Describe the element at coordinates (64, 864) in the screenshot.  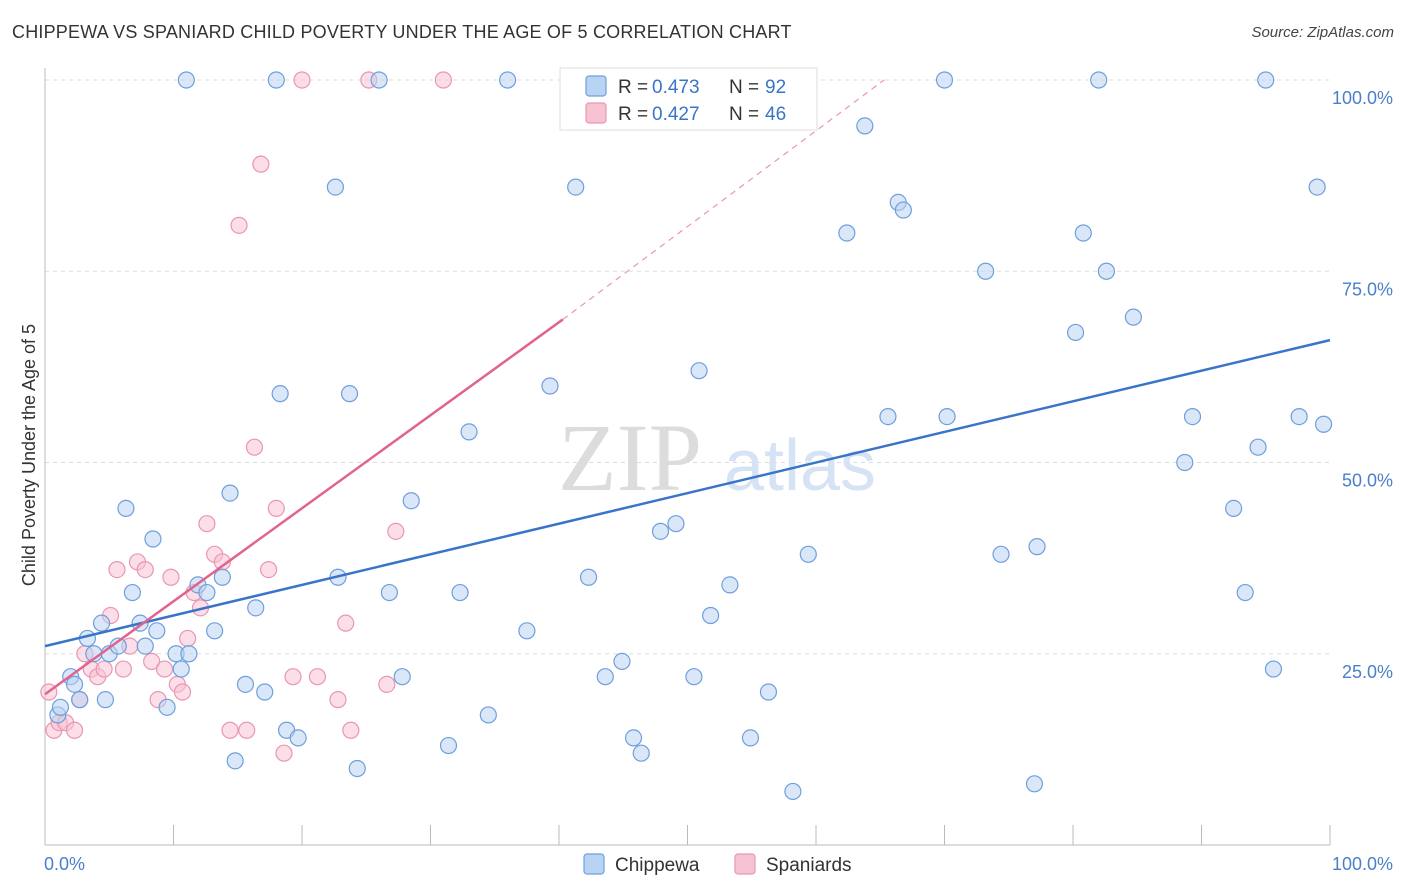
I see `x-tick-label: 0.0%` at that location.